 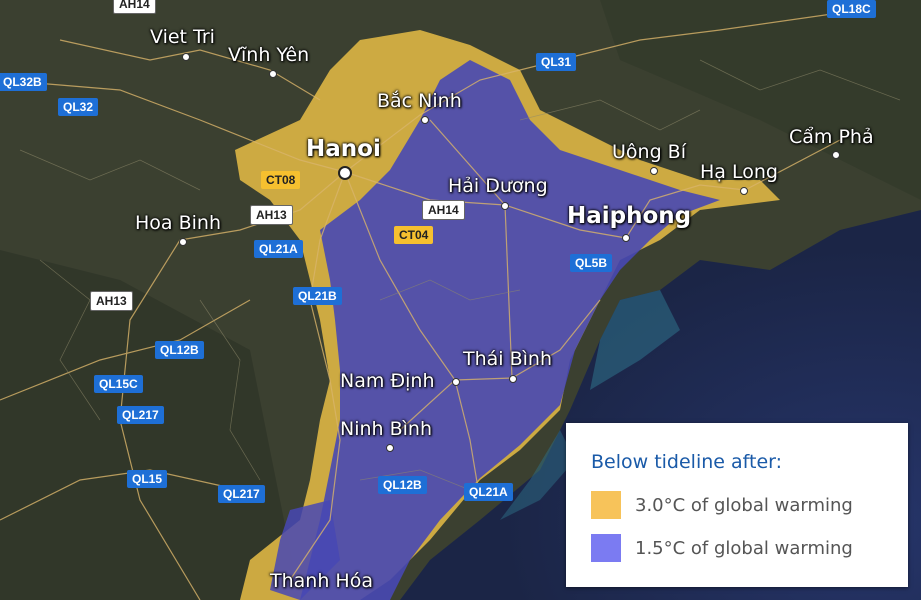 What do you see at coordinates (140, 415) in the screenshot?
I see `road-shield-ql217-a: QL217` at bounding box center [140, 415].